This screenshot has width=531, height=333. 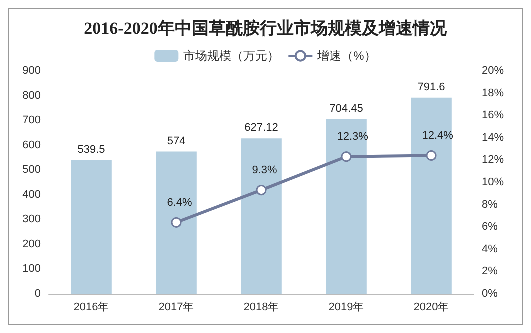 I want to click on y2-tick-label: 4%, so click(x=490, y=249).